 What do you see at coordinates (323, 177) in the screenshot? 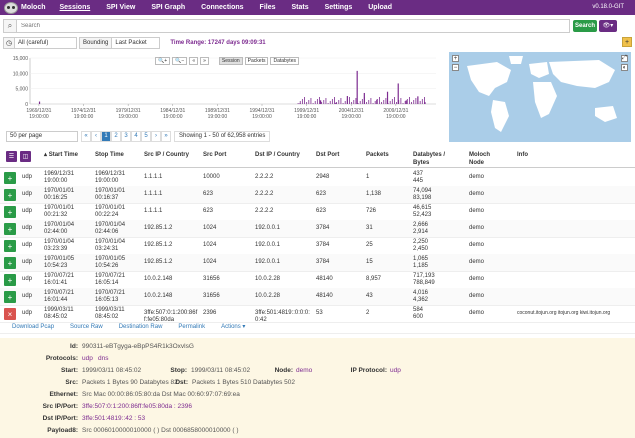
I see `cell-dport: 2948` at bounding box center [323, 177].